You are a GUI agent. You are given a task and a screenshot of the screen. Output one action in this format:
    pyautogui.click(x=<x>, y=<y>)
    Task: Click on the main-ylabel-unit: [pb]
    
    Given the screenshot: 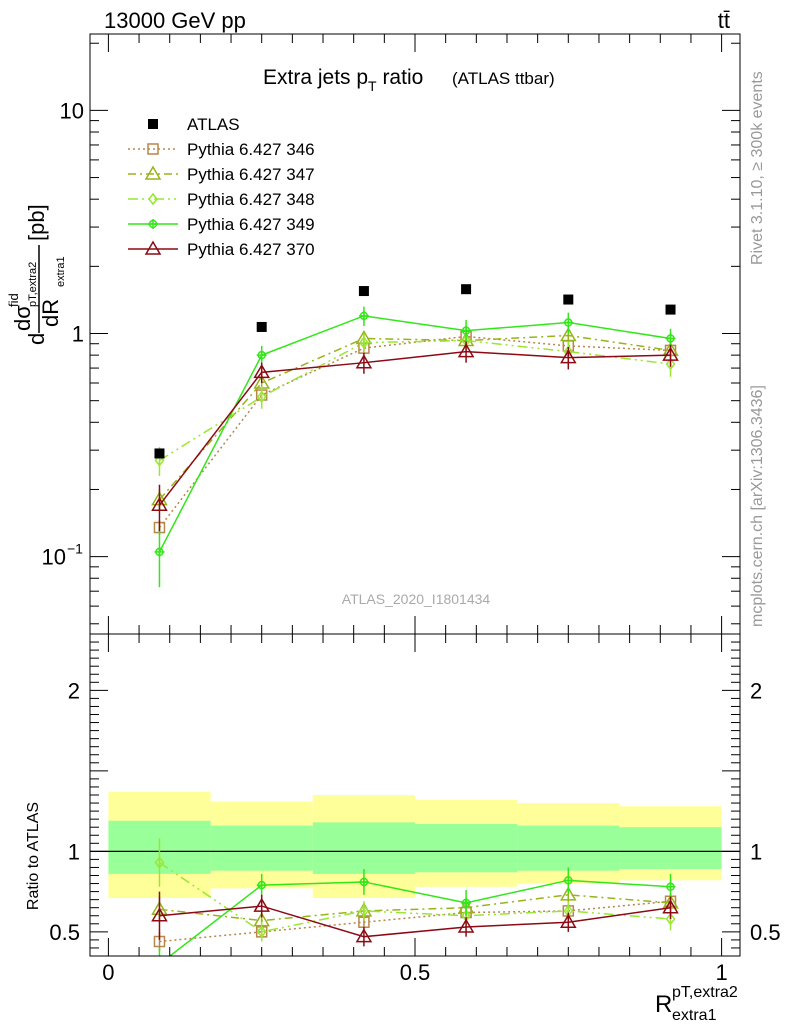 What is the action you would take?
    pyautogui.click(x=36, y=222)
    